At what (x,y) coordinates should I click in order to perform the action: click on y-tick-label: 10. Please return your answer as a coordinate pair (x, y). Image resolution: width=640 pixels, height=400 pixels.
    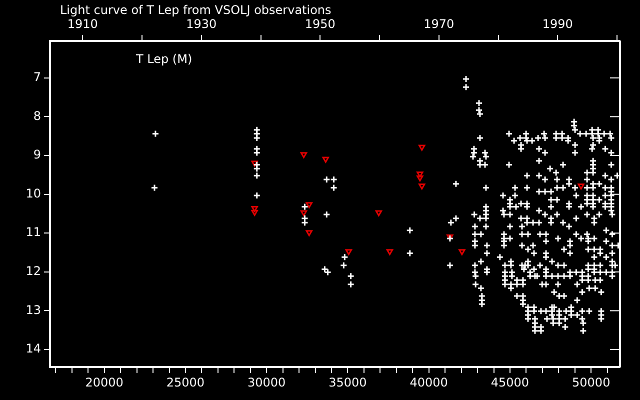
    Looking at the image, I should click on (33, 193).